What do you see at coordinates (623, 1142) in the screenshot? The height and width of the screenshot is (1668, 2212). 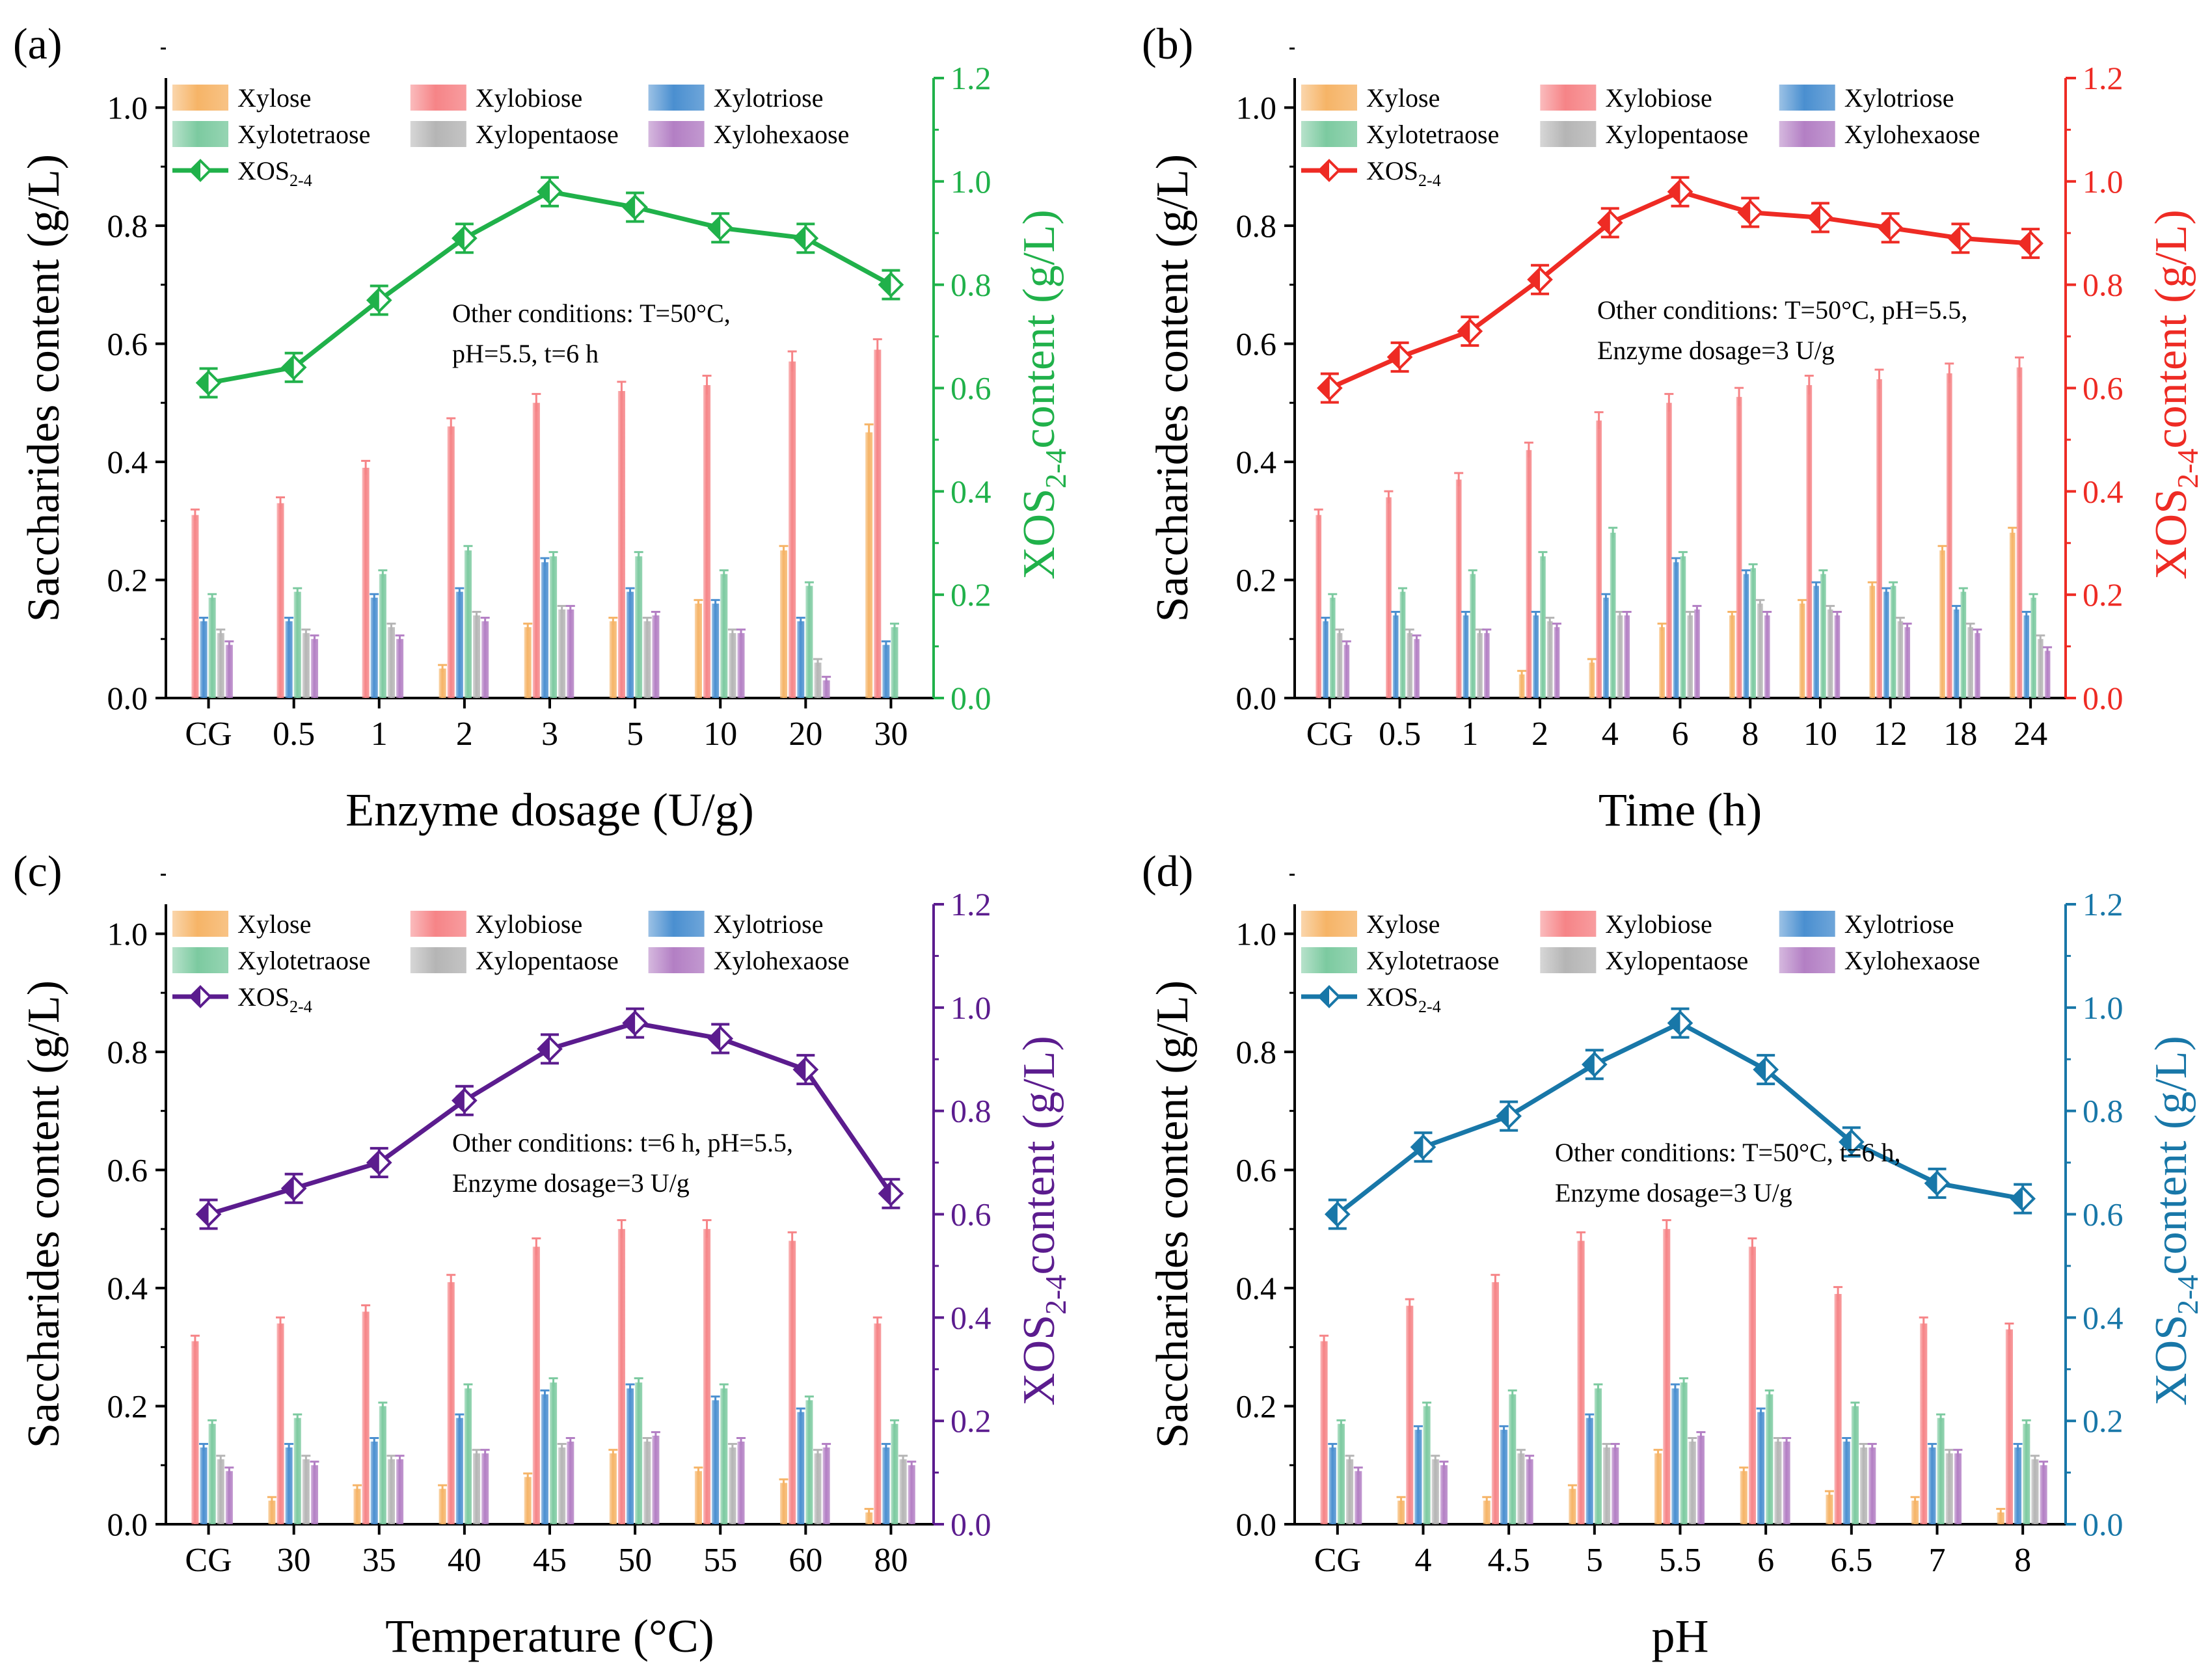 I see `annotation-text: Other conditions: t=6 h, pH=5.5,` at bounding box center [623, 1142].